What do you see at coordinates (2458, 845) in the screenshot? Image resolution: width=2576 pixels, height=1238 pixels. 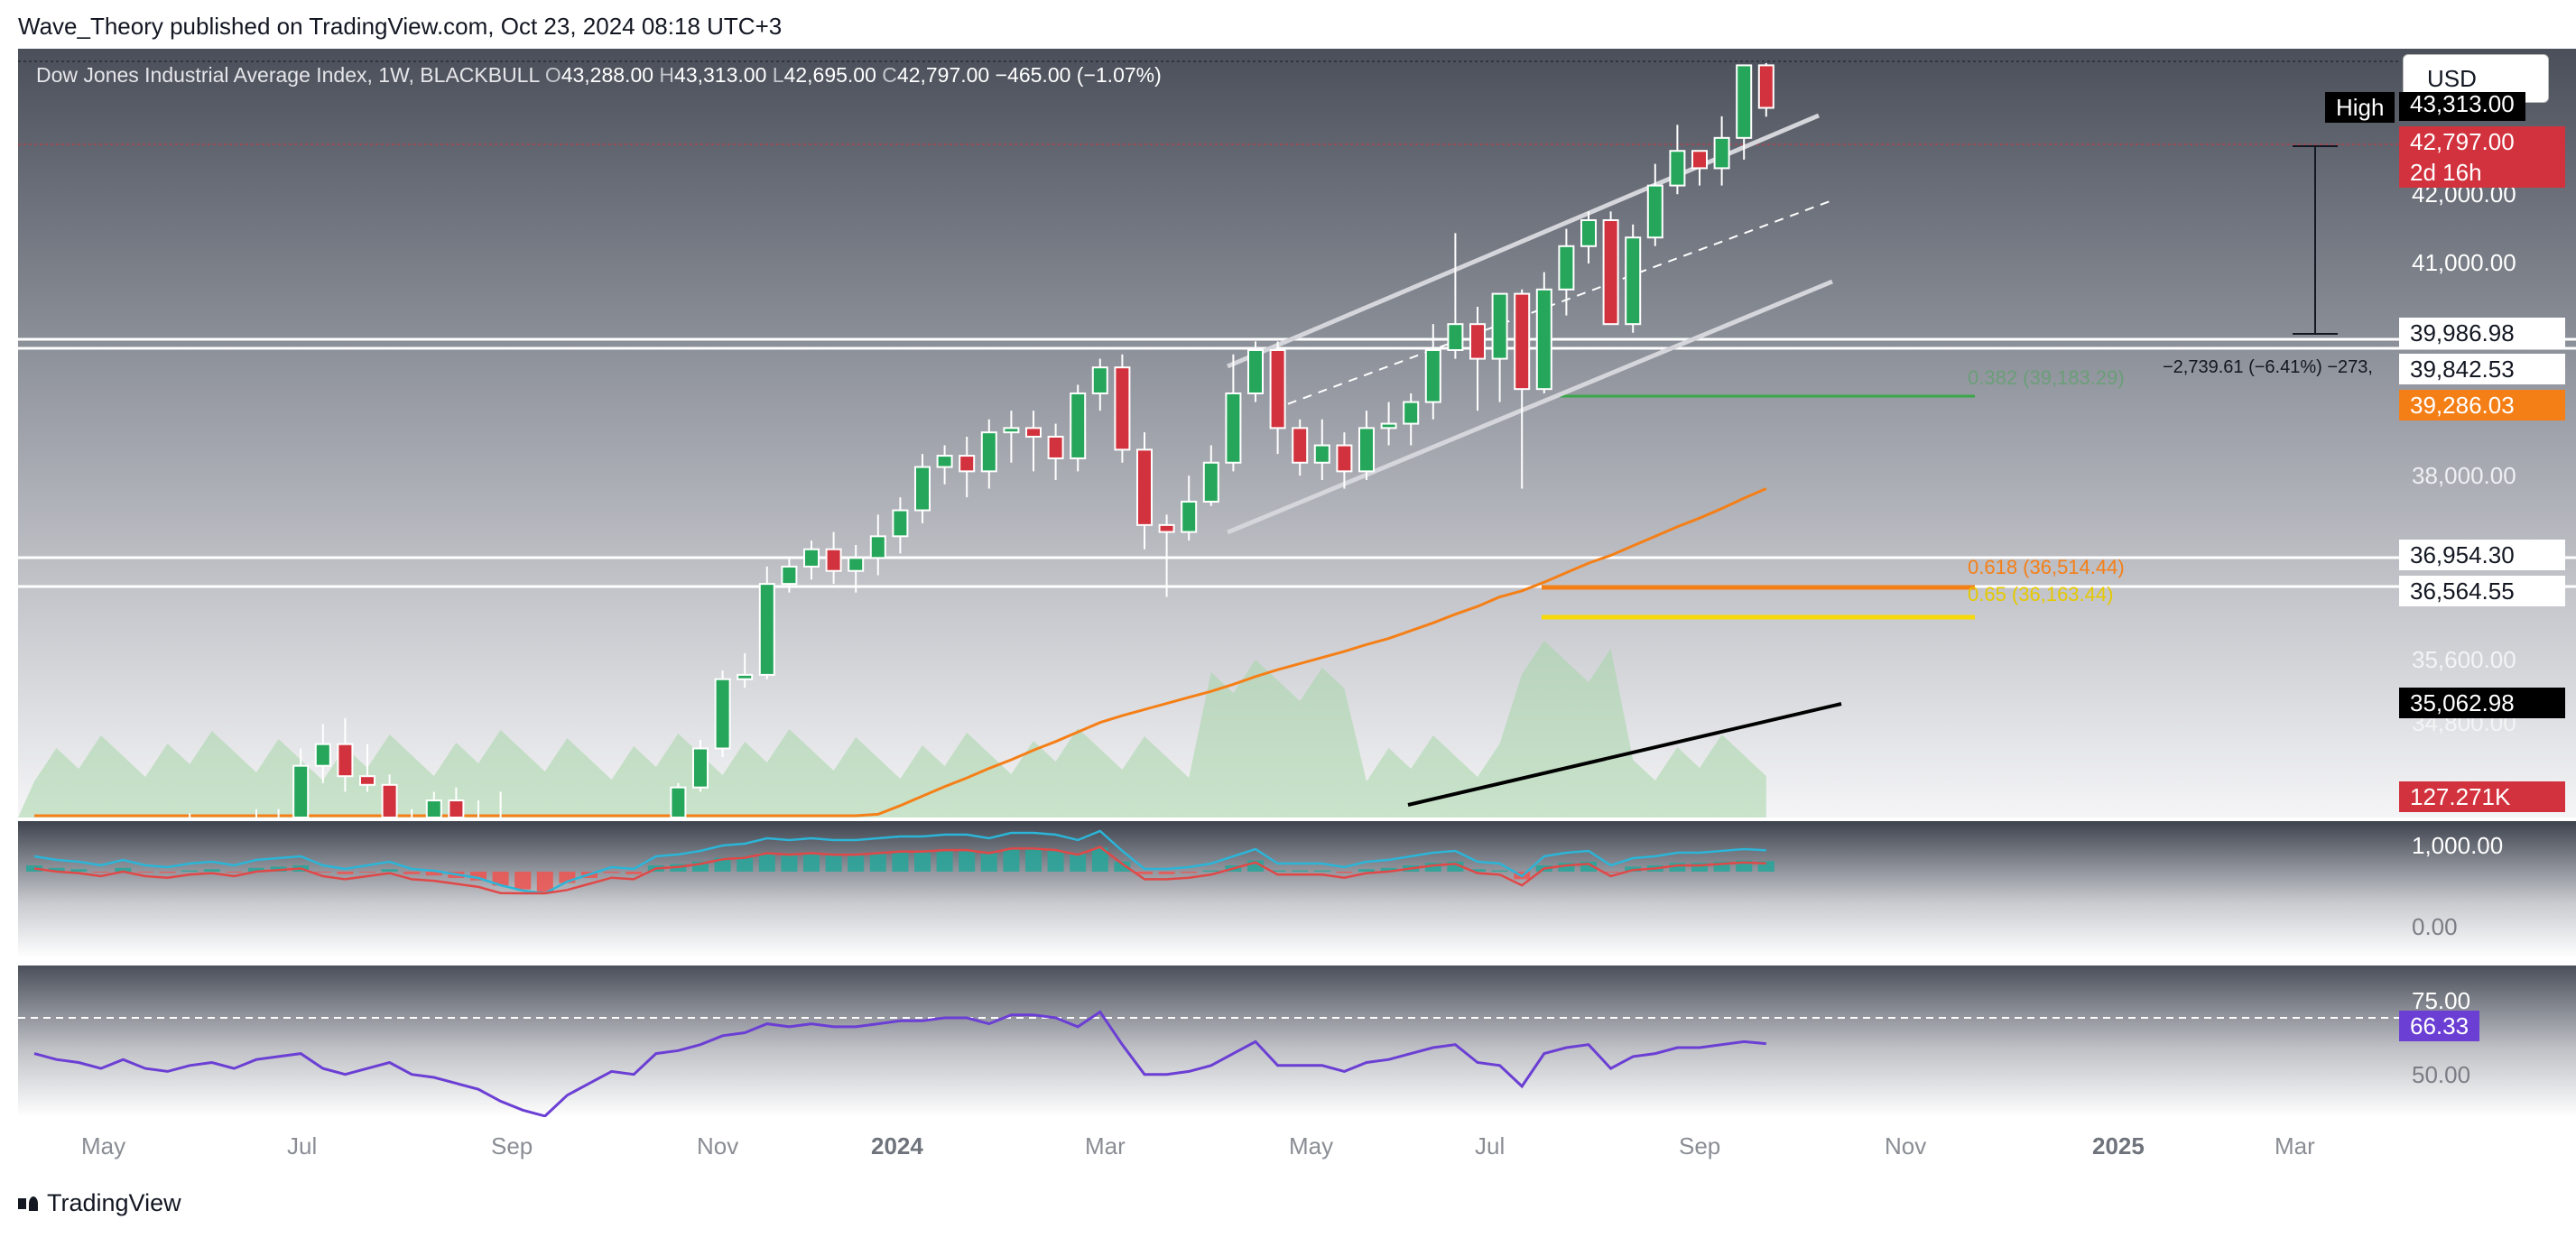 I see `macd-tick: 1,000.00` at bounding box center [2458, 845].